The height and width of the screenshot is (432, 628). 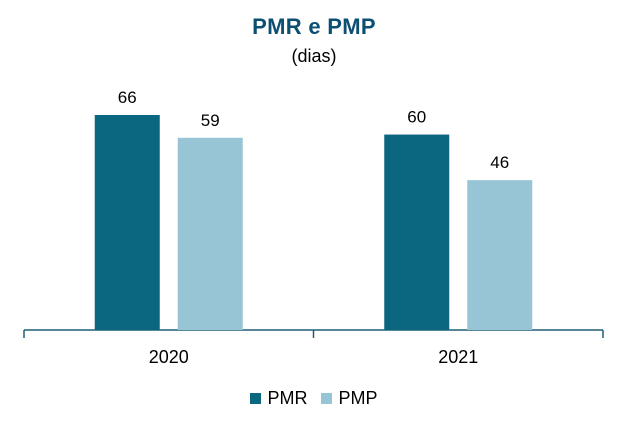 I want to click on data-label-pmp-2020: 59, so click(x=210, y=120).